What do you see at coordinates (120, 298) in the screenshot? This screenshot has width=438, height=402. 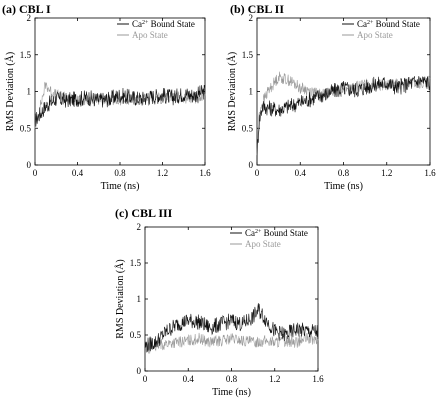 I see `y-axis-label-c: RMS Deviation (Å)` at bounding box center [120, 298].